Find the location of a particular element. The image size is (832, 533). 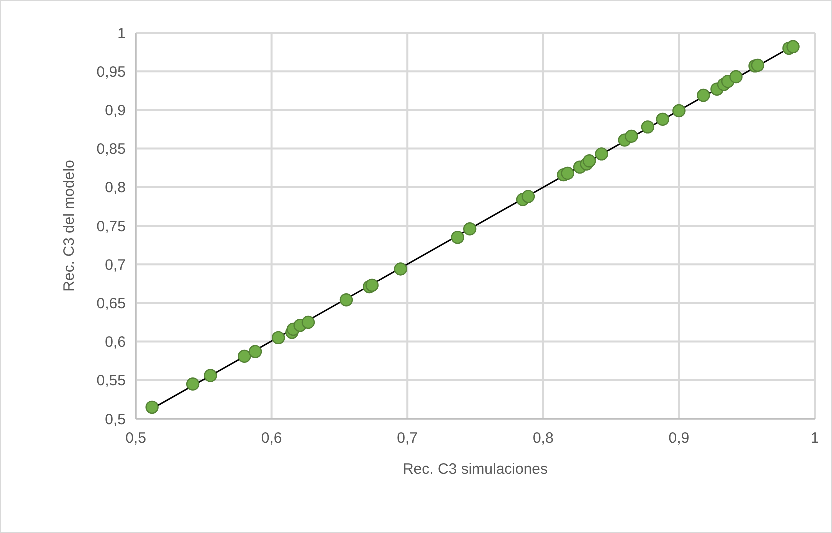

x-tick-label: 0,6 is located at coordinates (271, 438).